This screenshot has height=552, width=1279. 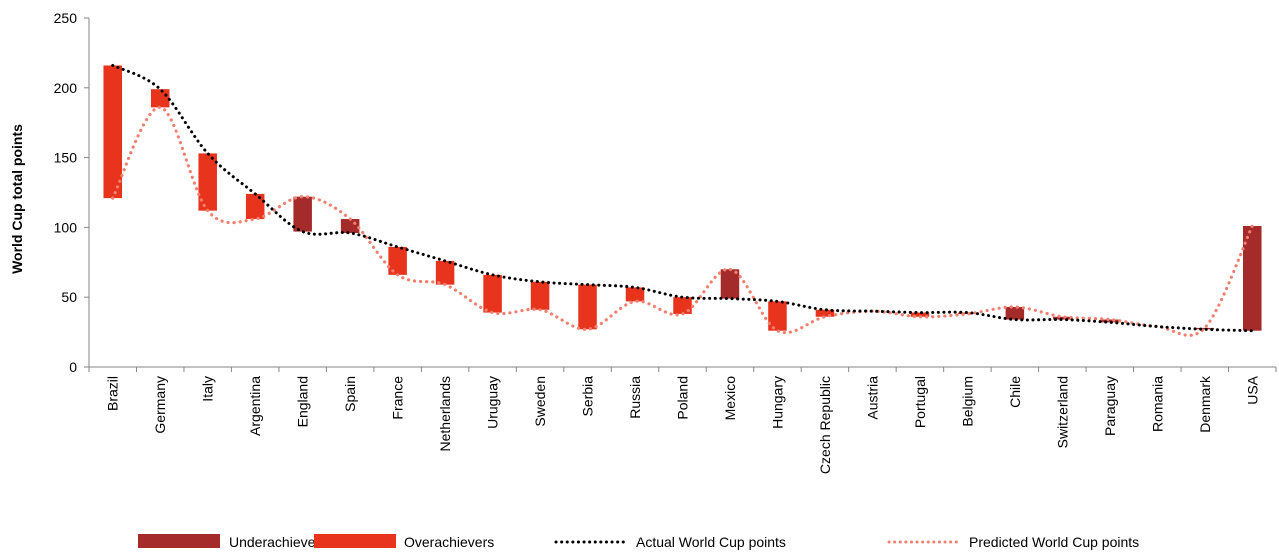 I want to click on y-tick-label: 50, so click(x=69, y=297).